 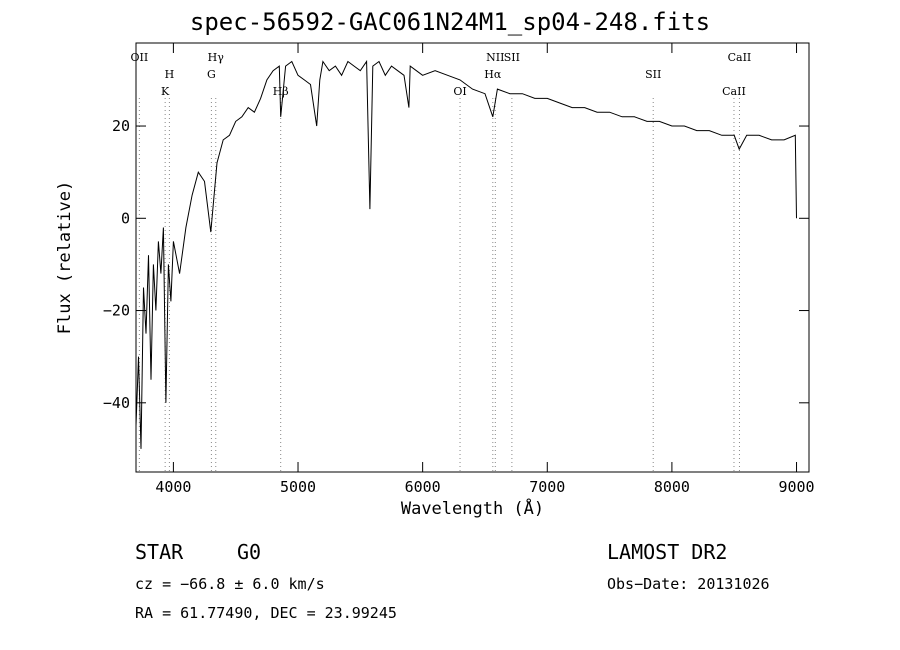 What do you see at coordinates (230, 584) in the screenshot?
I see `redshift-label: cz = −66.8 ± 6.0 km/s` at bounding box center [230, 584].